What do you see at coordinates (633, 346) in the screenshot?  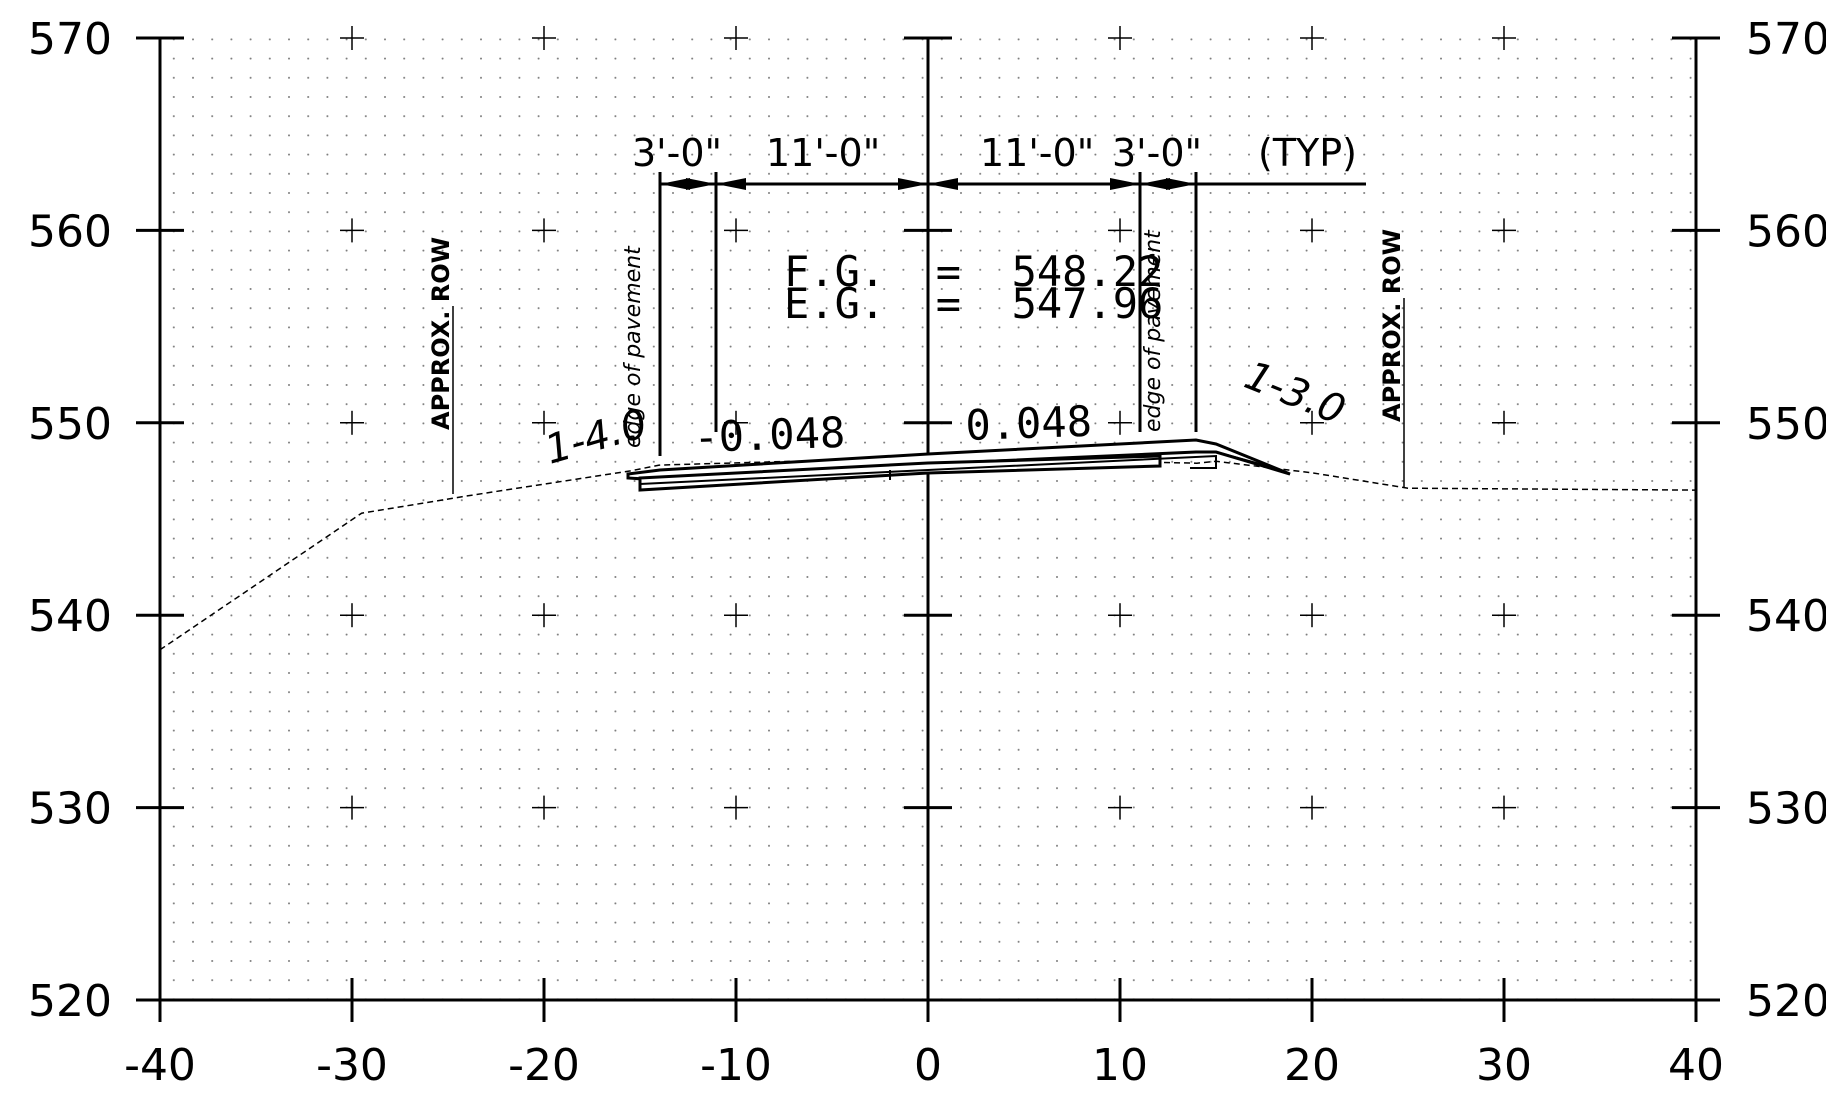 I see `edge-pavement-left: edge of pavement` at bounding box center [633, 346].